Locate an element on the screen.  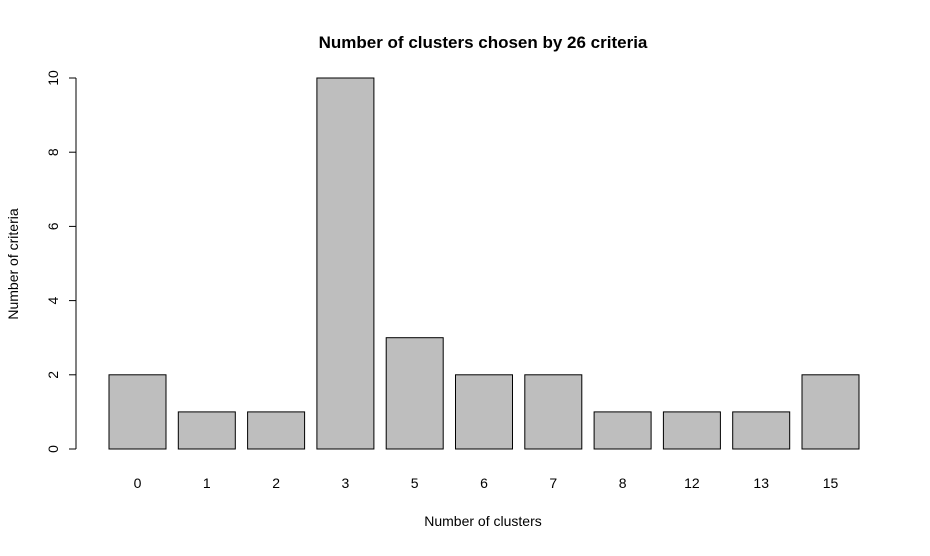
x-axis-label: Number of clusters is located at coordinates (482, 521).